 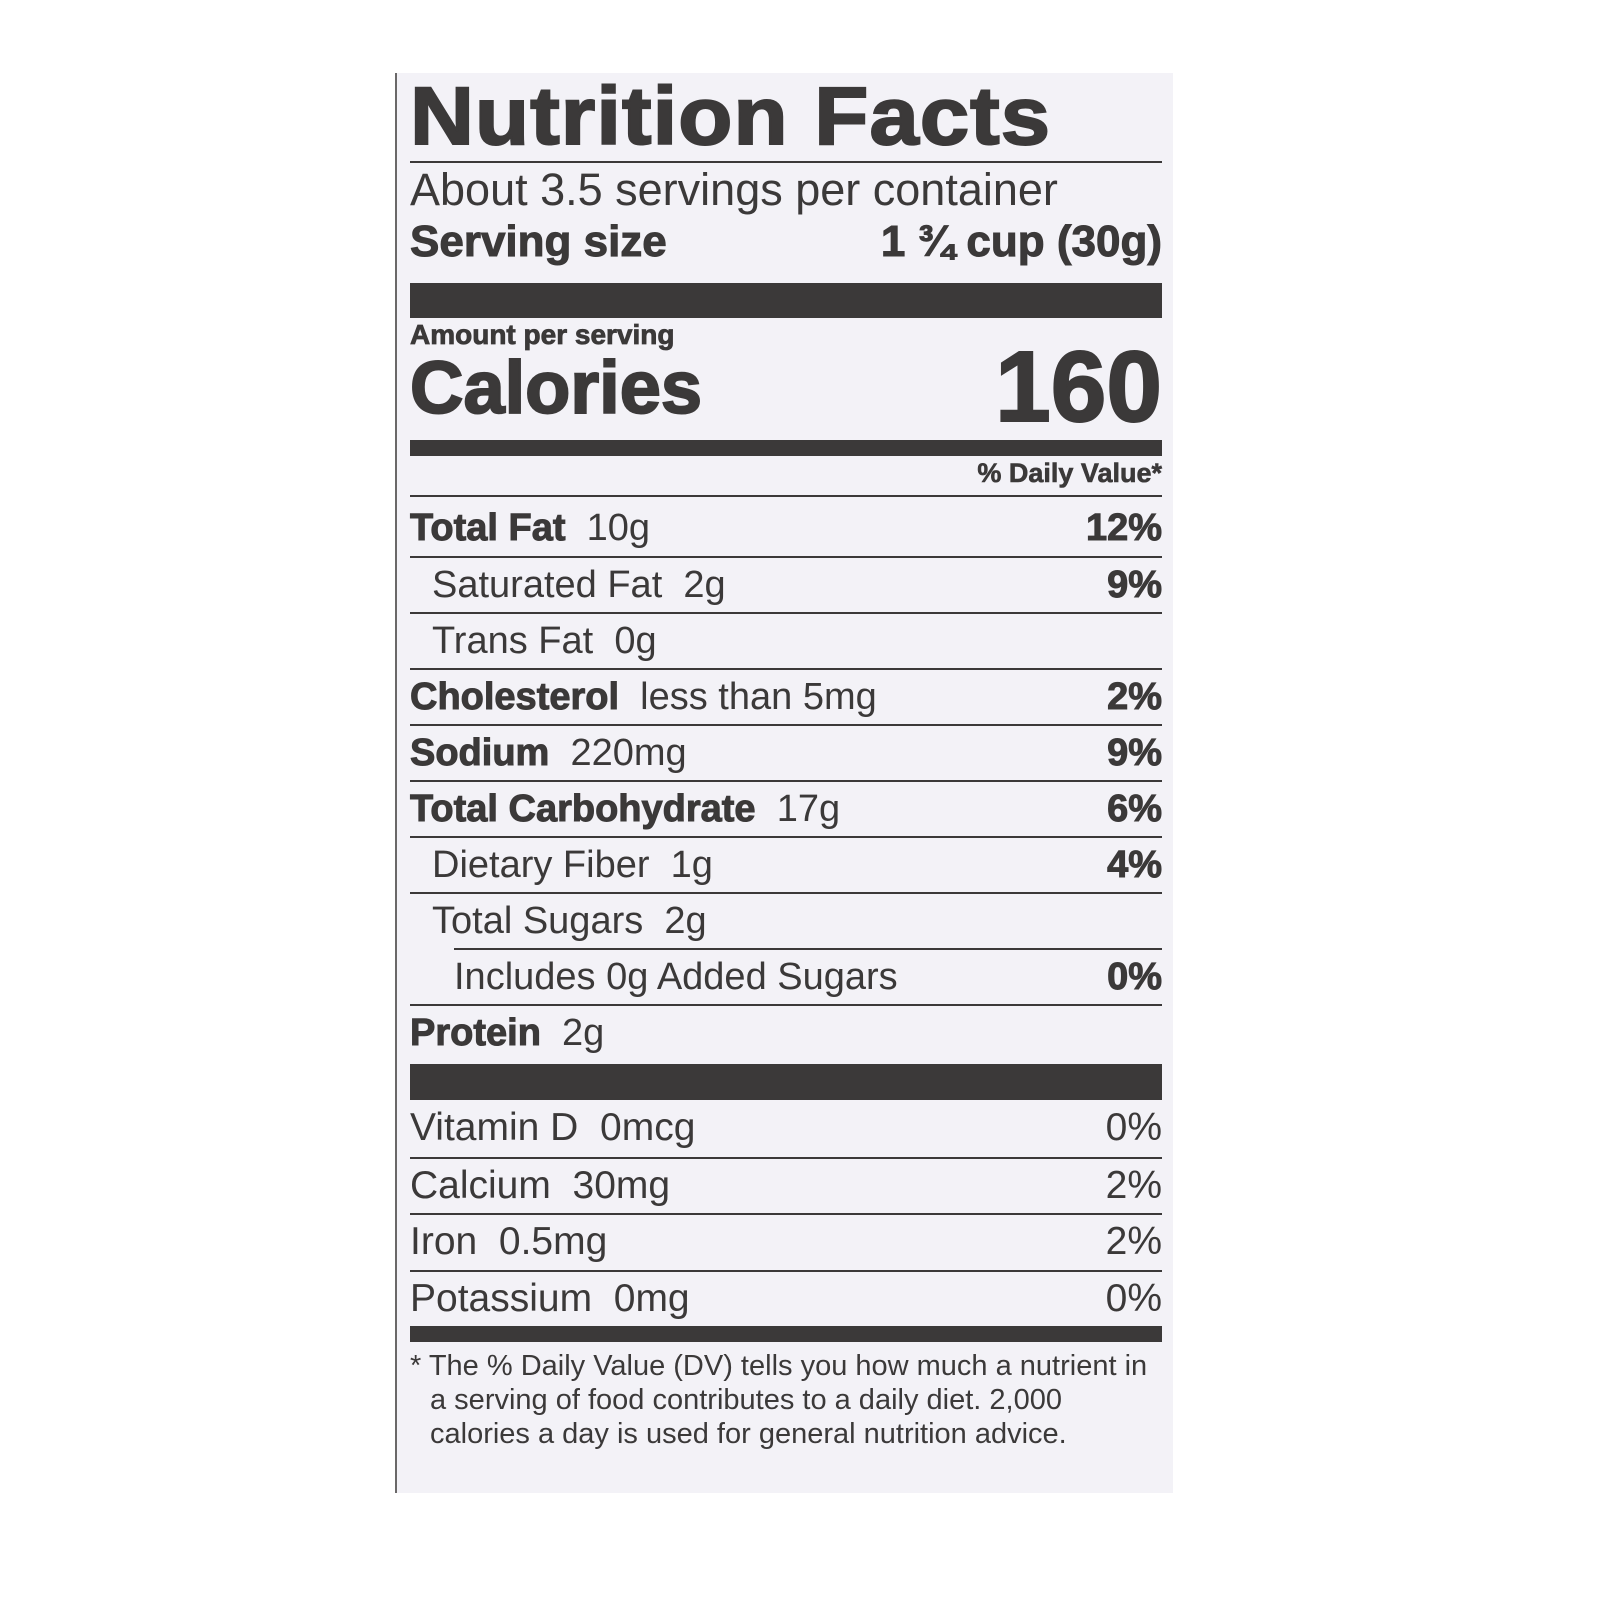 I want to click on vitamin-name: Vitamin D, so click(x=494, y=1128).